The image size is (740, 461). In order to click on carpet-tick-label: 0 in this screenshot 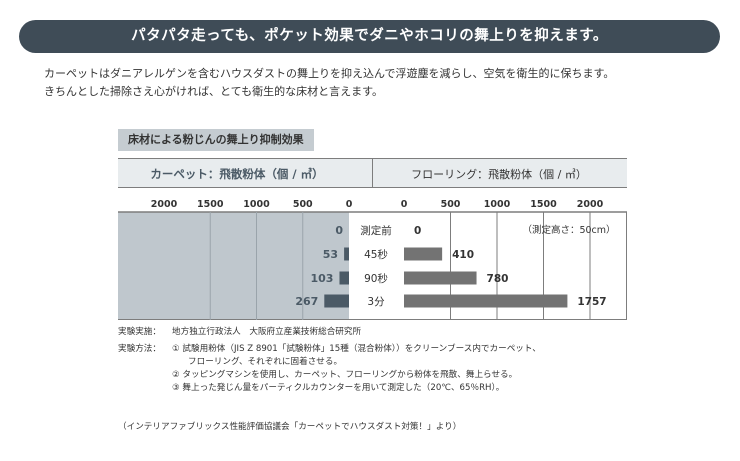, I will do `click(349, 204)`.